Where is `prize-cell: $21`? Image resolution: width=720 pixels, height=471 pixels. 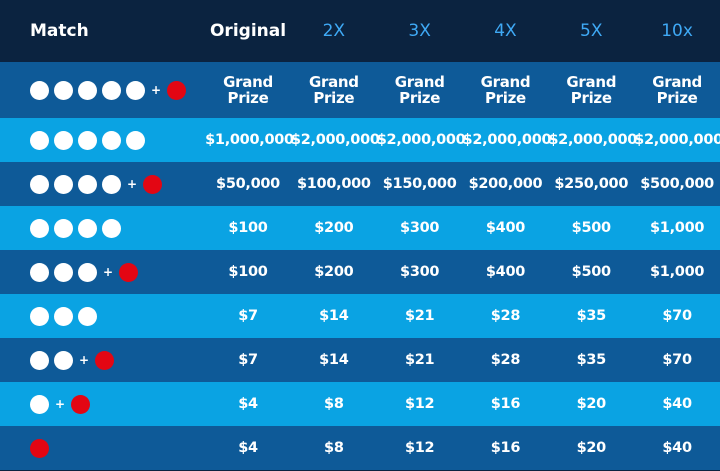 prize-cell: $21 is located at coordinates (419, 316).